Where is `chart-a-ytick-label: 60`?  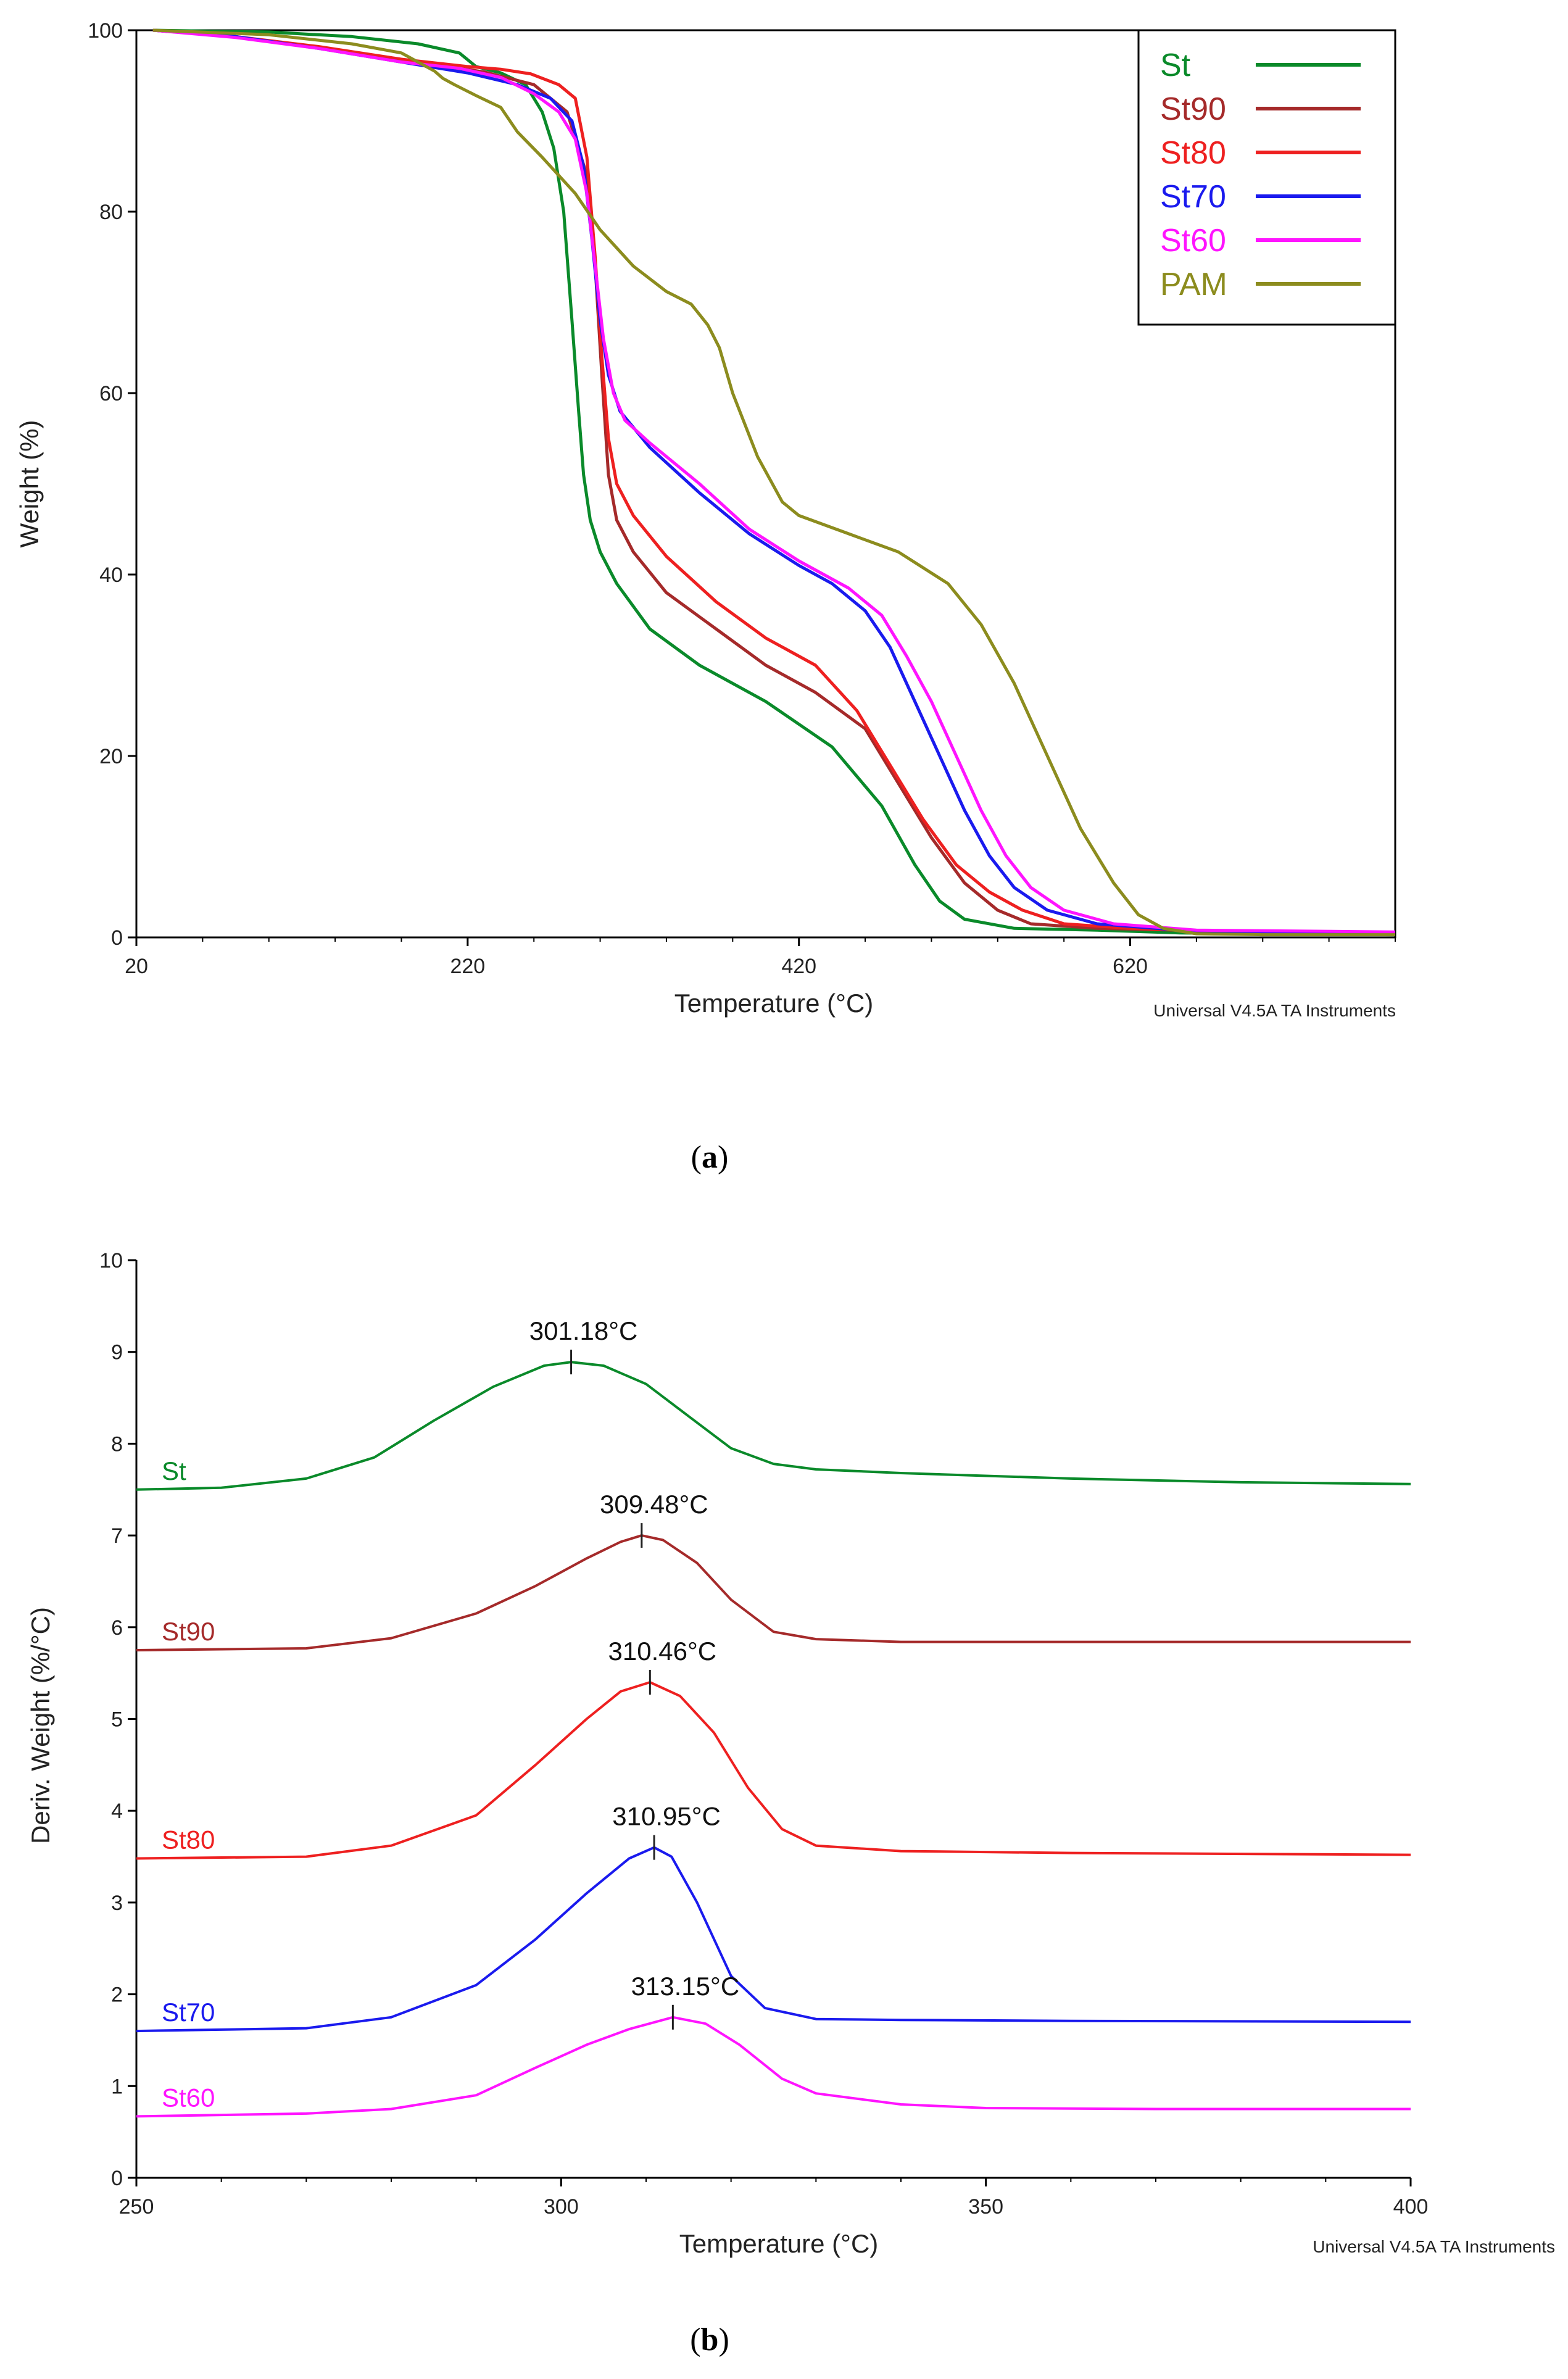 chart-a-ytick-label: 60 is located at coordinates (111, 393).